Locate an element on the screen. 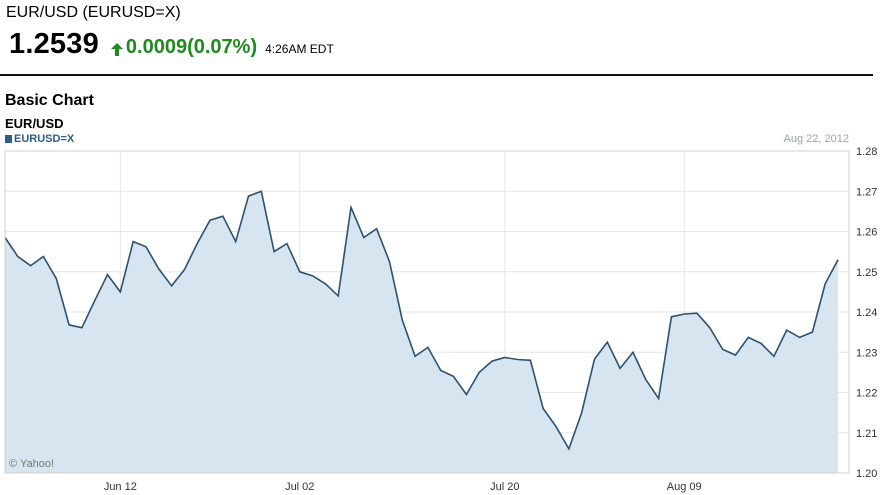 This screenshot has height=495, width=887. chart-credit: © Yahoo! is located at coordinates (31, 464).